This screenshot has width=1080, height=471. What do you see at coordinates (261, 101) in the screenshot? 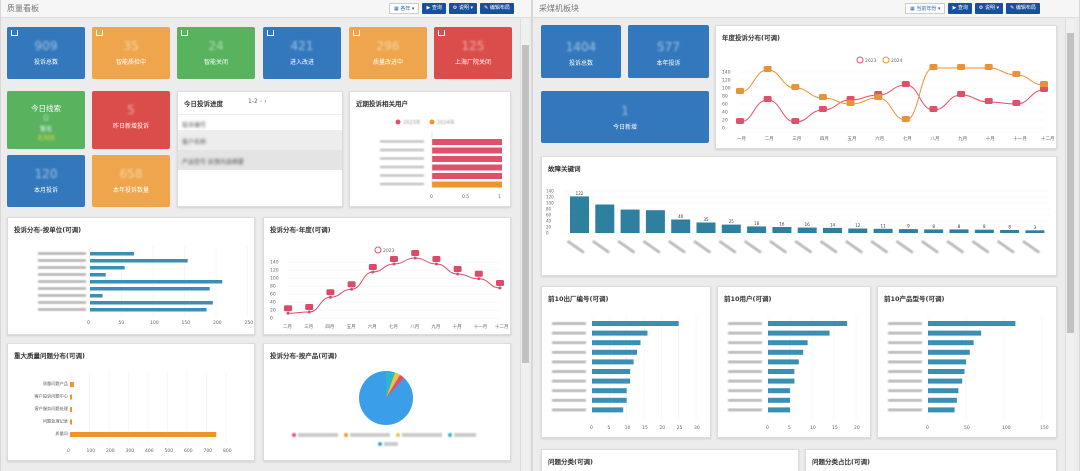
I see `prev-page-icon: ‹` at bounding box center [261, 101].